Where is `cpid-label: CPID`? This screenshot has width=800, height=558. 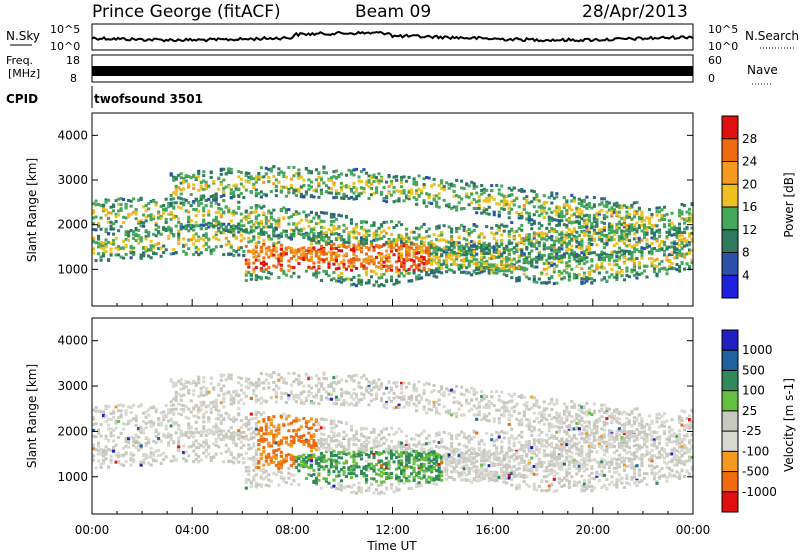 cpid-label: CPID is located at coordinates (22, 99).